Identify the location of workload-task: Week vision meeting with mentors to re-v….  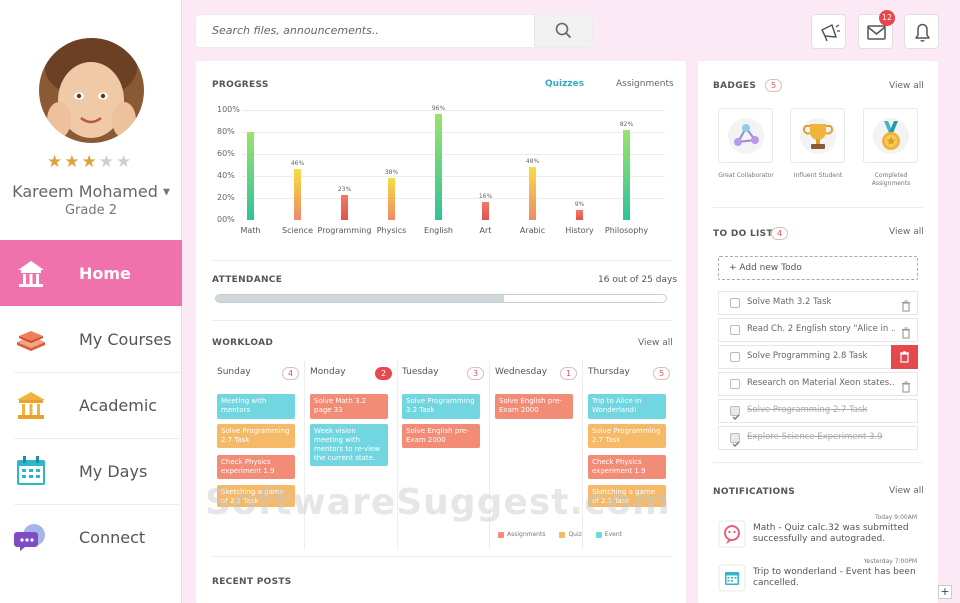
(349, 445).